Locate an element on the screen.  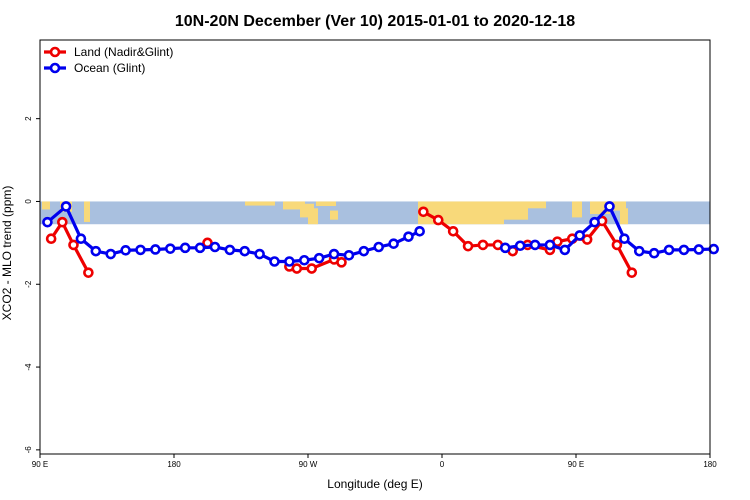
y-tick-label: 0 is located at coordinates (28, 201).